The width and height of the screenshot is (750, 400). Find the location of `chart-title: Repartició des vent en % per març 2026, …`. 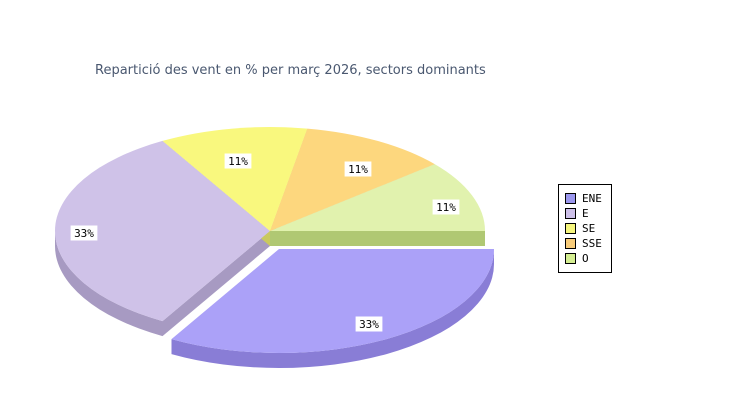

chart-title: Repartició des vent en % per març 2026, … is located at coordinates (290, 70).